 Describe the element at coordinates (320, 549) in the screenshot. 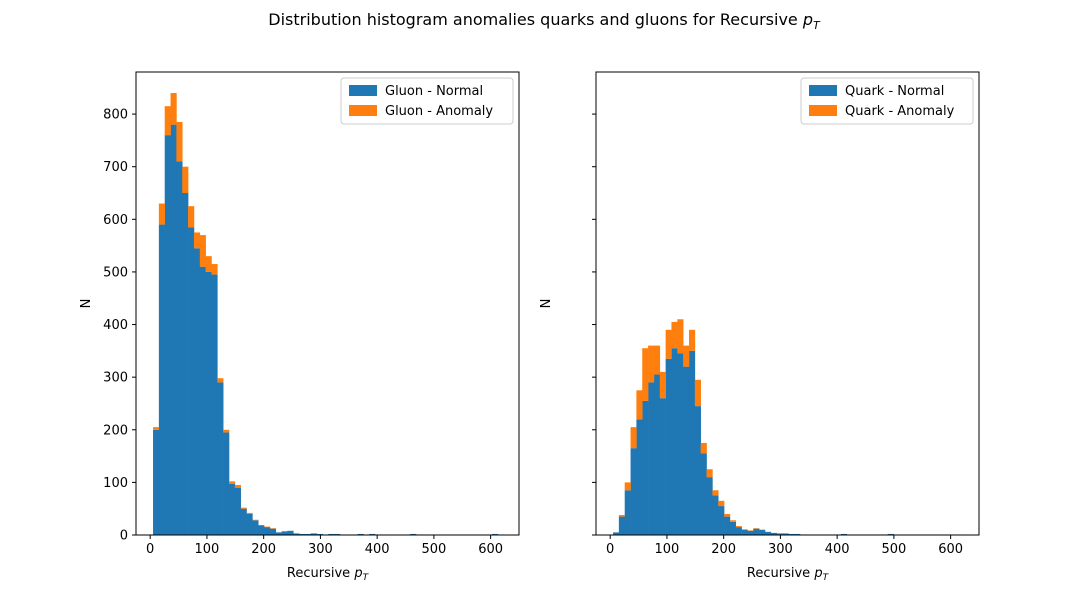

I see `x-tick-label: 300` at that location.